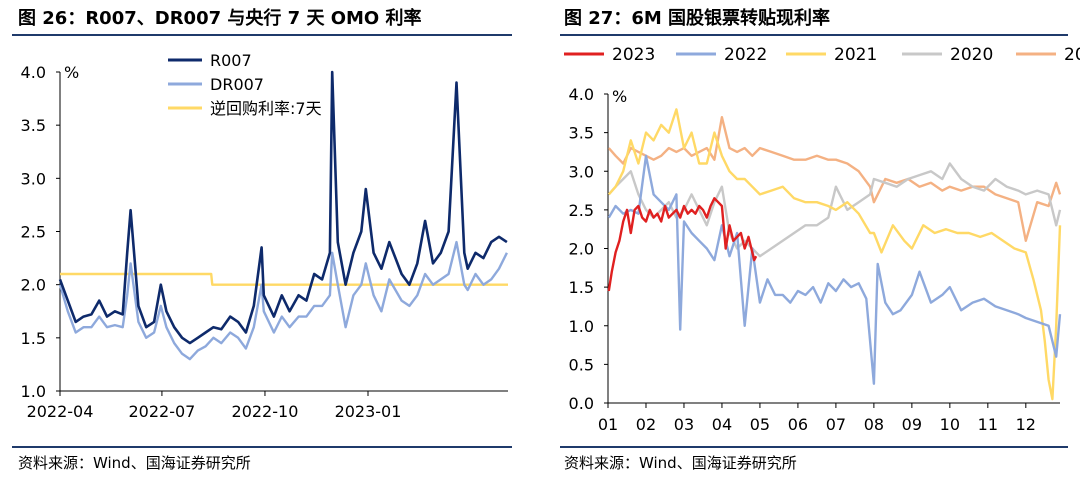 The width and height of the screenshot is (1080, 478). Describe the element at coordinates (231, 60) in the screenshot. I see `legend-label: R007` at that location.